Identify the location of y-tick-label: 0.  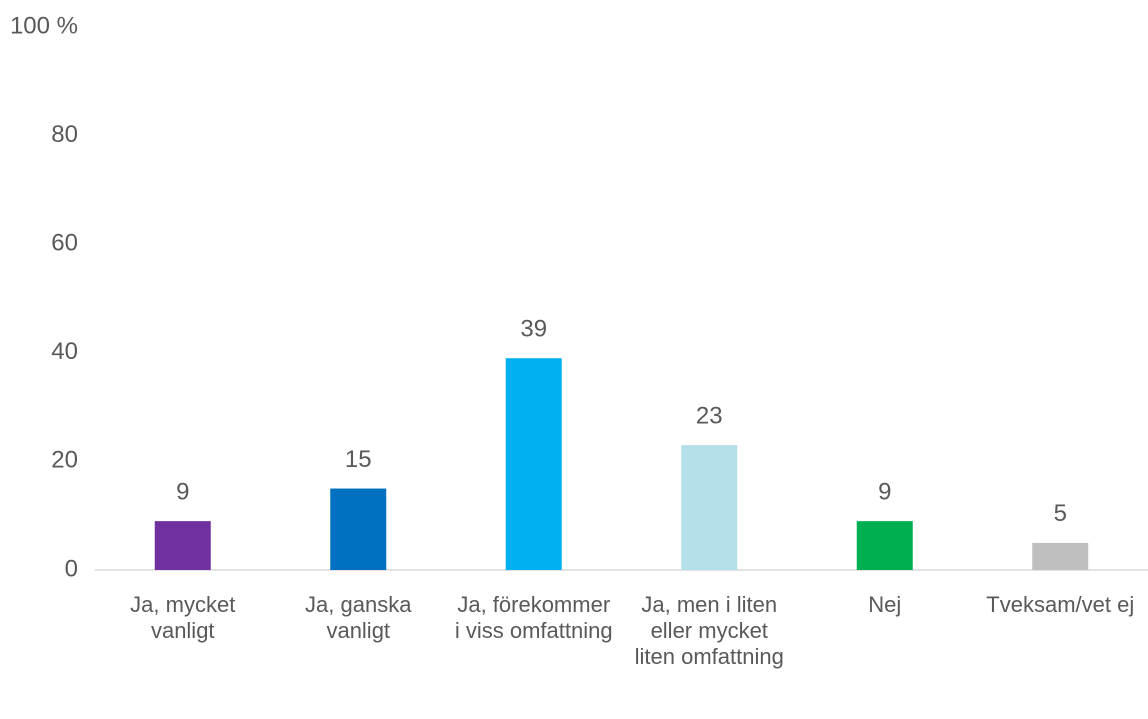
(71, 568).